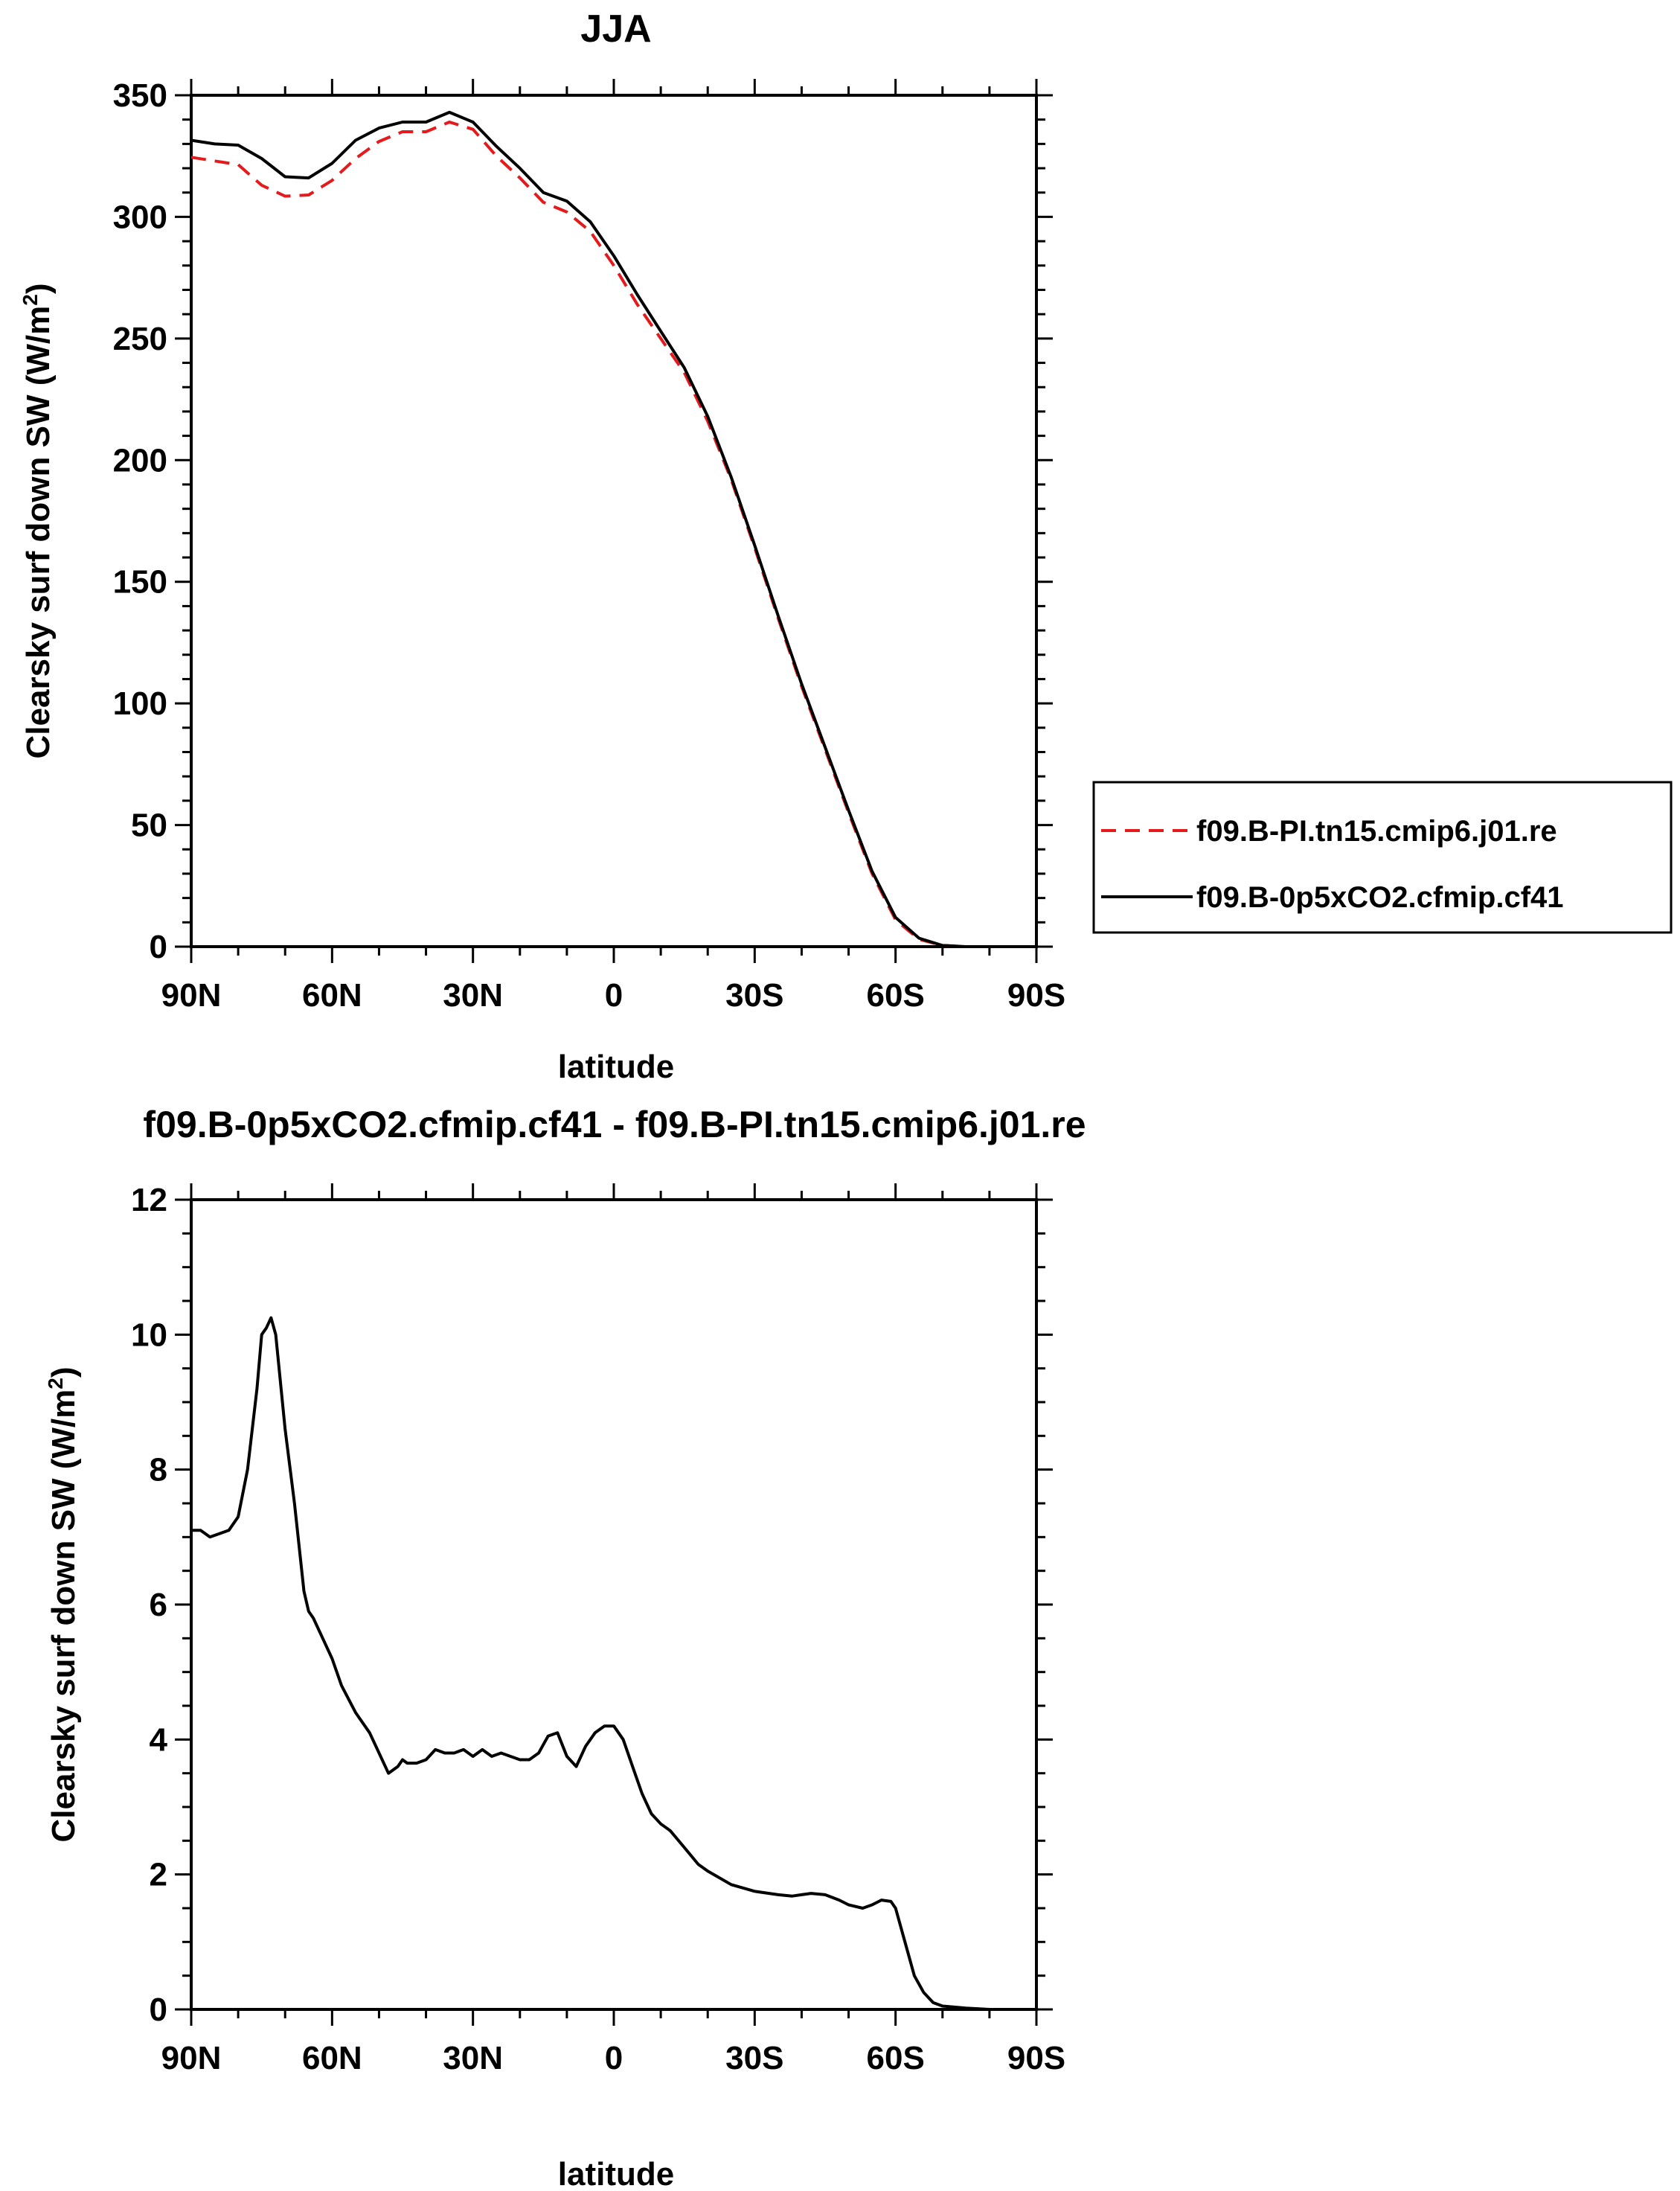 This screenshot has width=1680, height=2191. What do you see at coordinates (55, 1383) in the screenshot?
I see `bottom-y-axis-title-superscript: 2` at bounding box center [55, 1383].